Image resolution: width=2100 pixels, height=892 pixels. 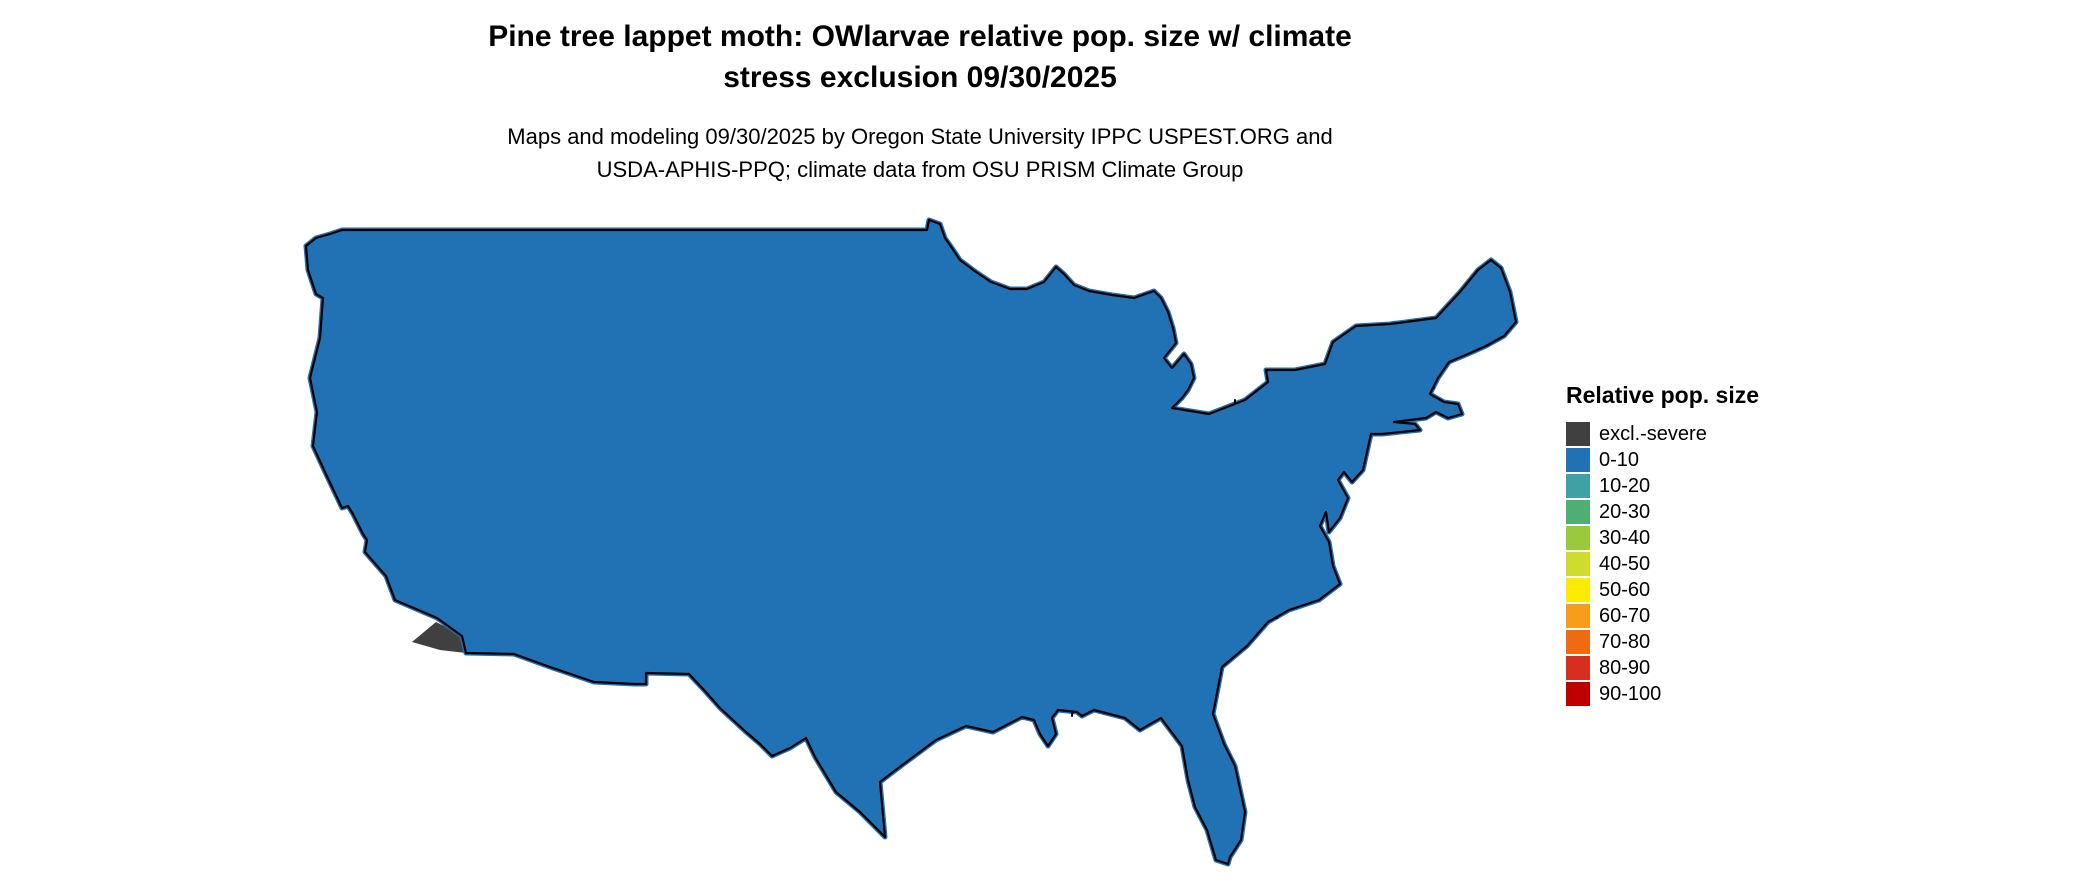 What do you see at coordinates (1625, 511) in the screenshot?
I see `legend-entry-label: 20-30` at bounding box center [1625, 511].